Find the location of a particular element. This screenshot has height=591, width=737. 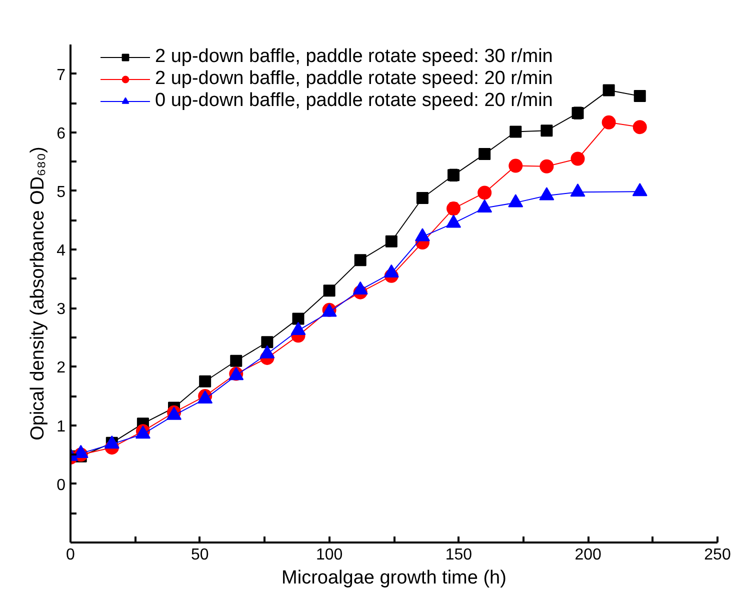

y-tick-label: 2 is located at coordinates (61, 368).